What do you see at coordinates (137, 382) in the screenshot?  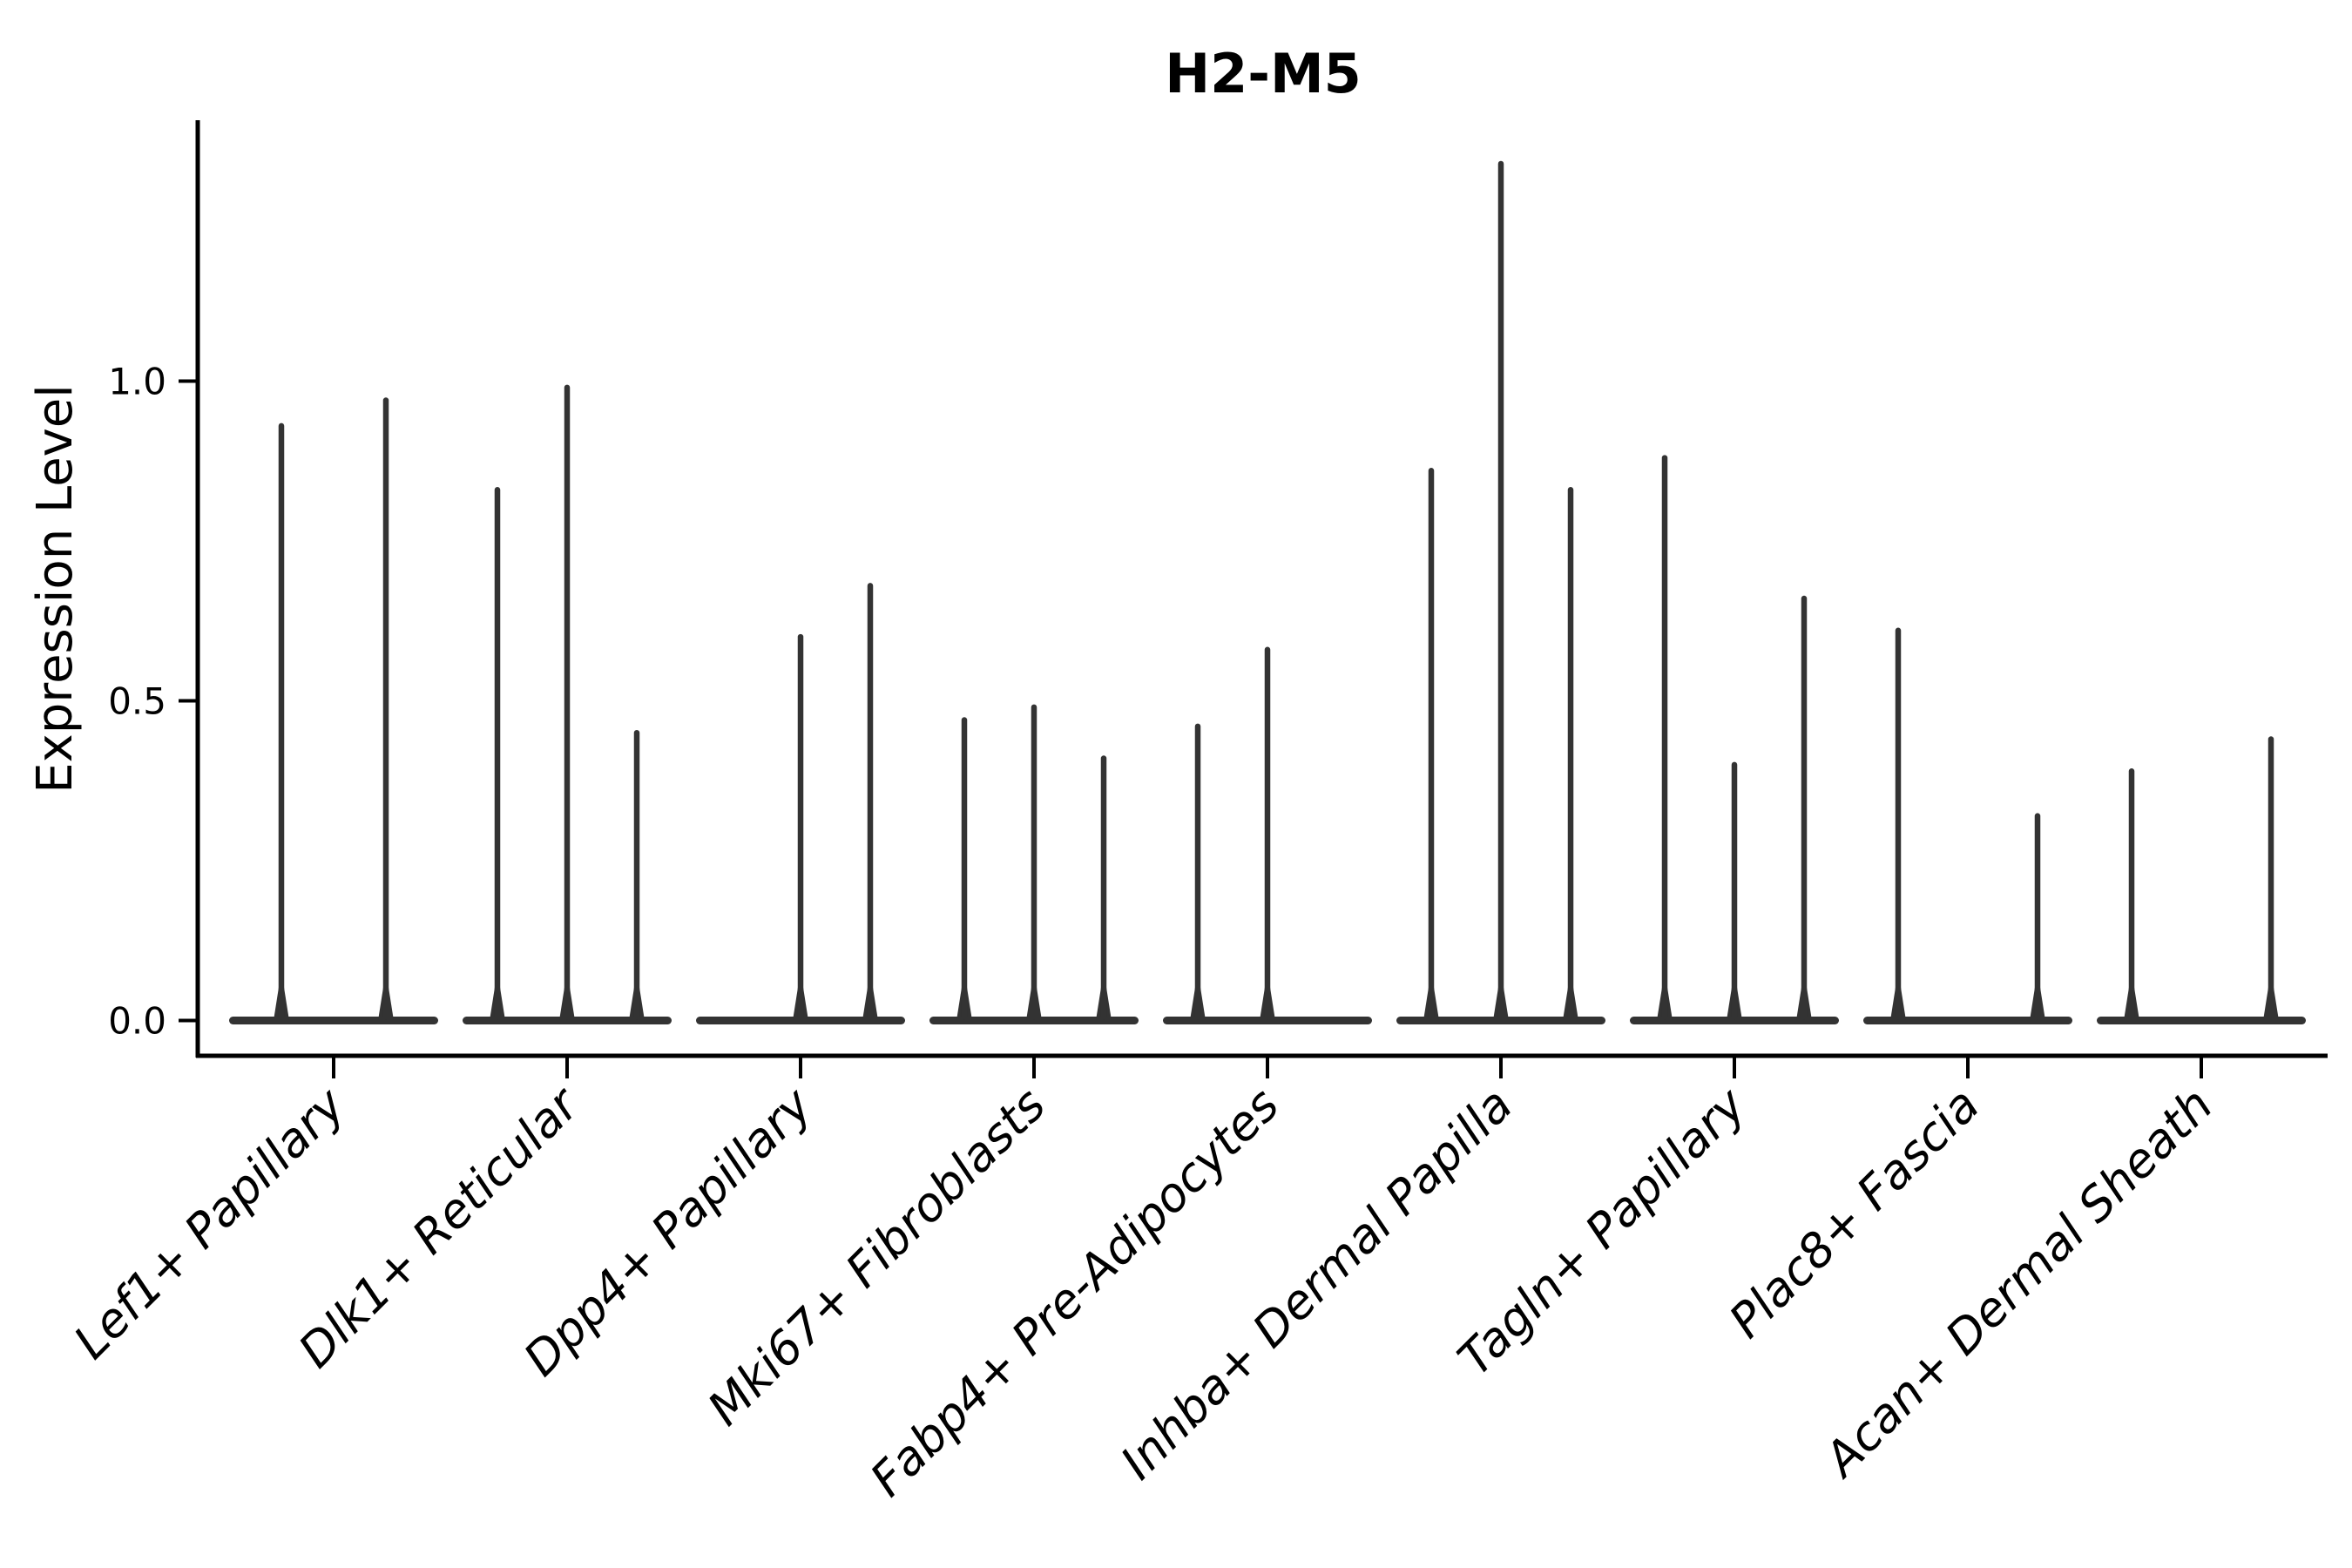 I see `y-tick-label: 1.0` at bounding box center [137, 382].